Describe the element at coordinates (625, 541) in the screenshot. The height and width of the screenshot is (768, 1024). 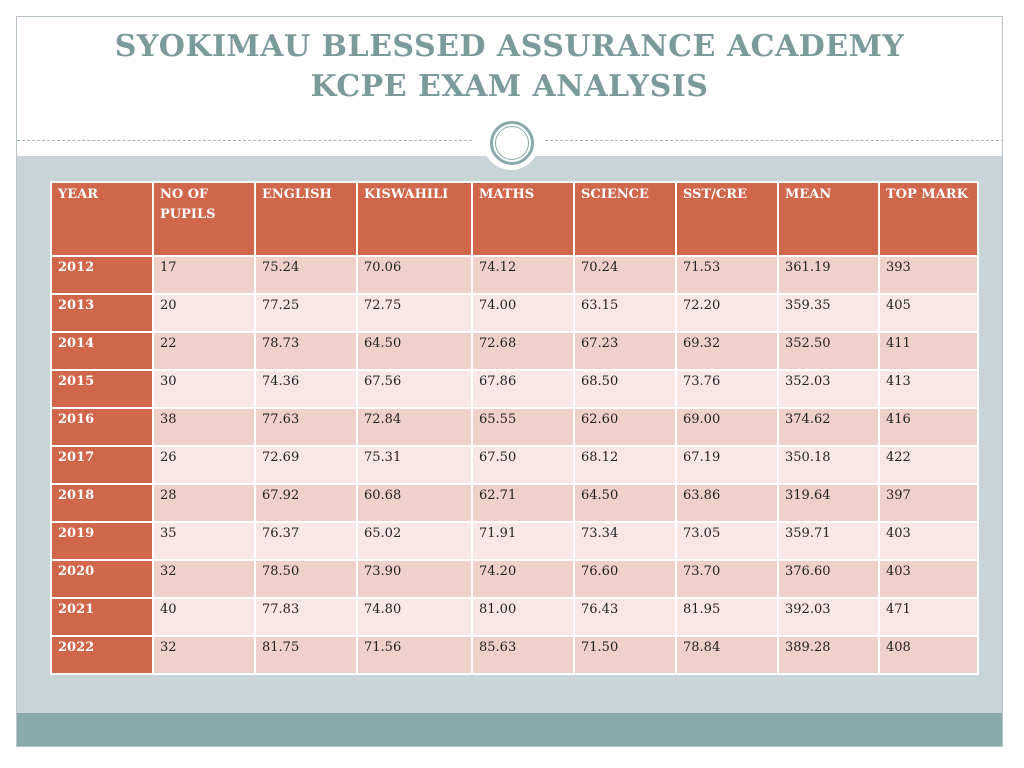
I see `table-cell: 73.34` at that location.